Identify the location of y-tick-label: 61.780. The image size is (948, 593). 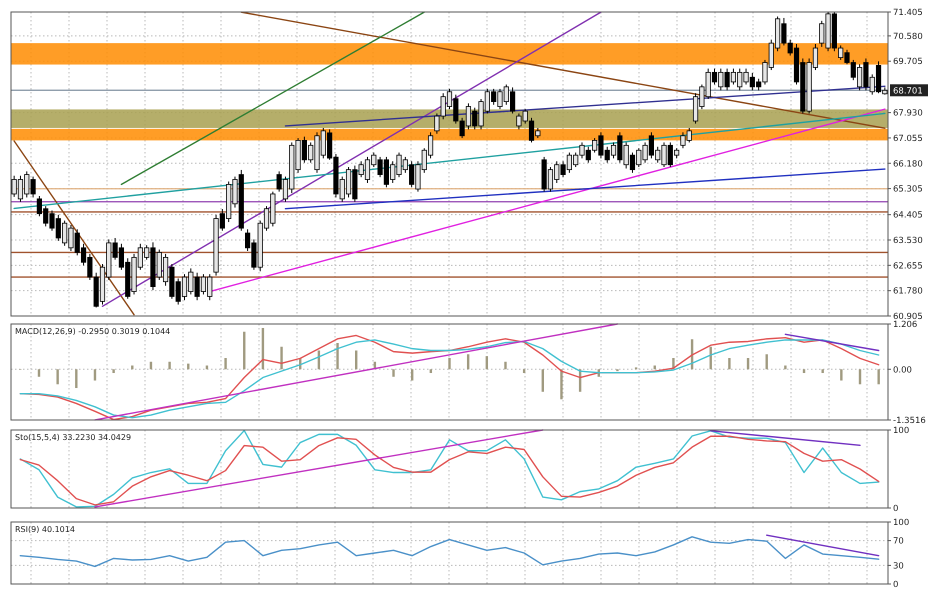
(908, 291).